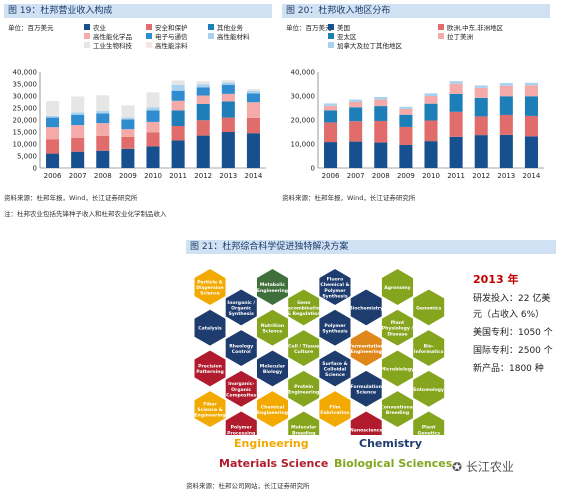 The image size is (561, 492). What do you see at coordinates (343, 27) in the screenshot?
I see `legend-label: 美国` at bounding box center [343, 27].